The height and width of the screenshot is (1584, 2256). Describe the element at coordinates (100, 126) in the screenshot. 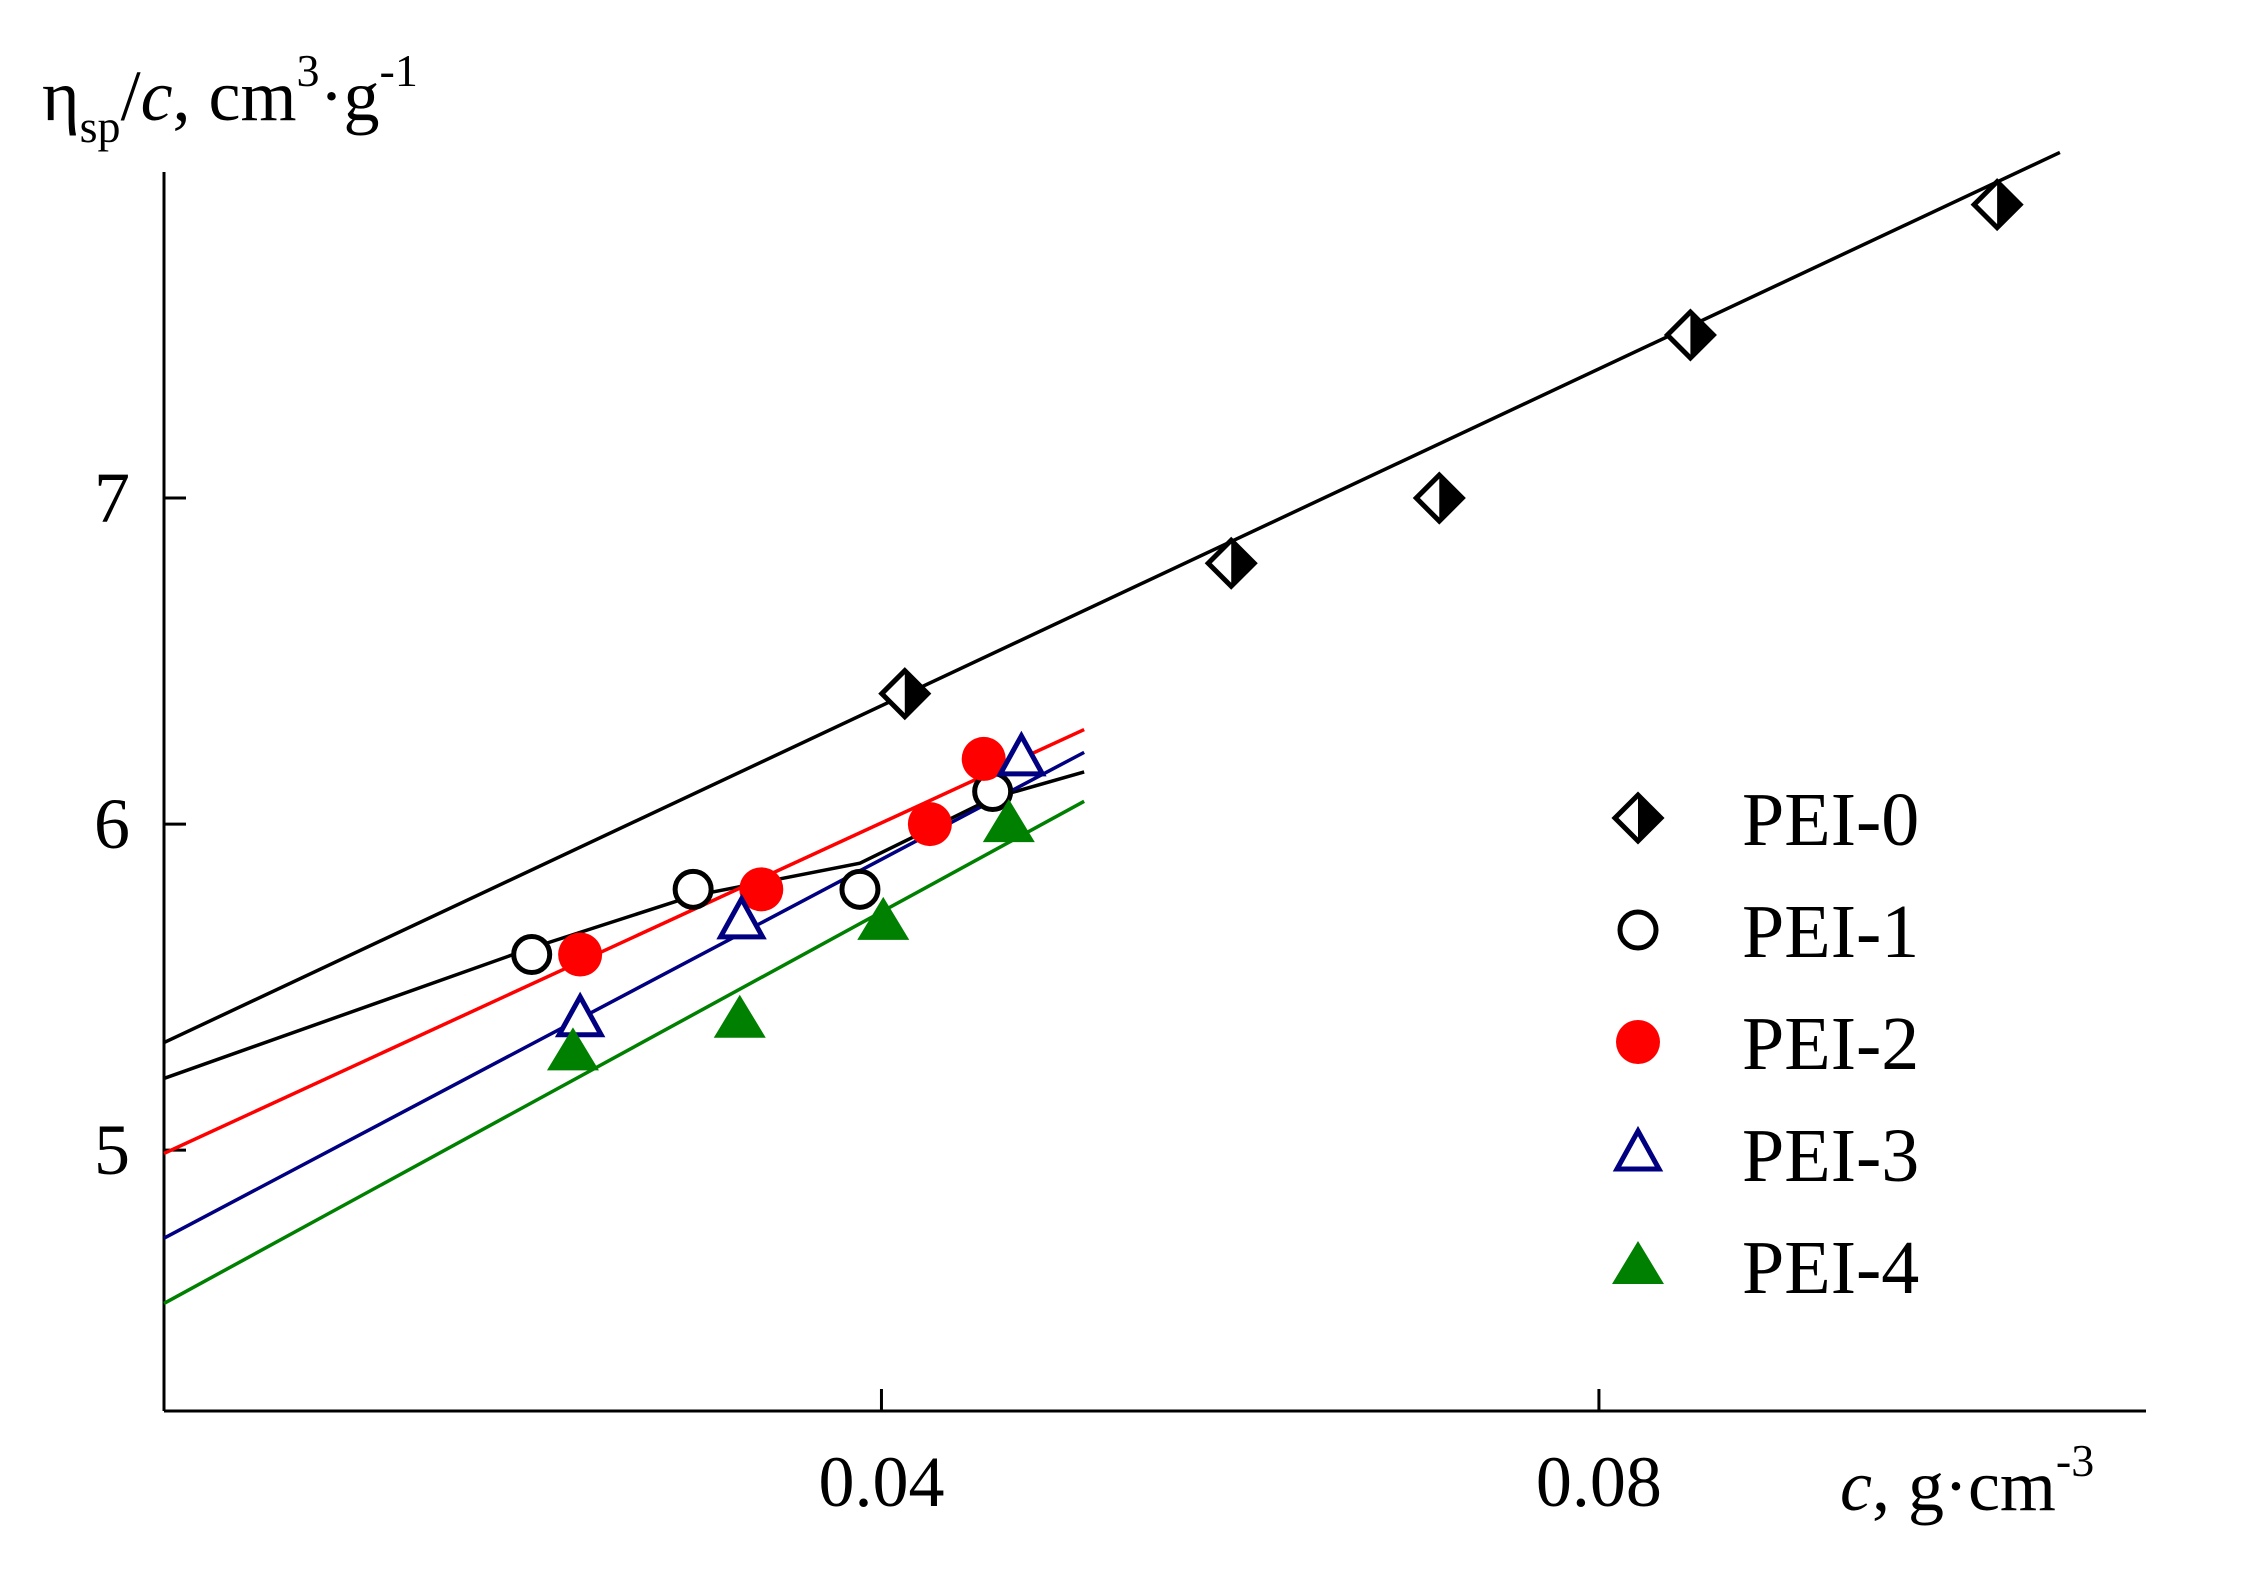

I see `y-title-sub: sp` at that location.